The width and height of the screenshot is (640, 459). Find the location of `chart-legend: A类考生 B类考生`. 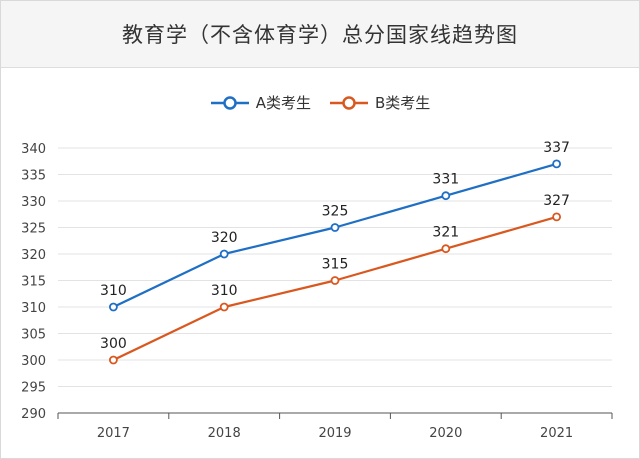

chart-legend: A类考生 B类考生 is located at coordinates (320, 102).